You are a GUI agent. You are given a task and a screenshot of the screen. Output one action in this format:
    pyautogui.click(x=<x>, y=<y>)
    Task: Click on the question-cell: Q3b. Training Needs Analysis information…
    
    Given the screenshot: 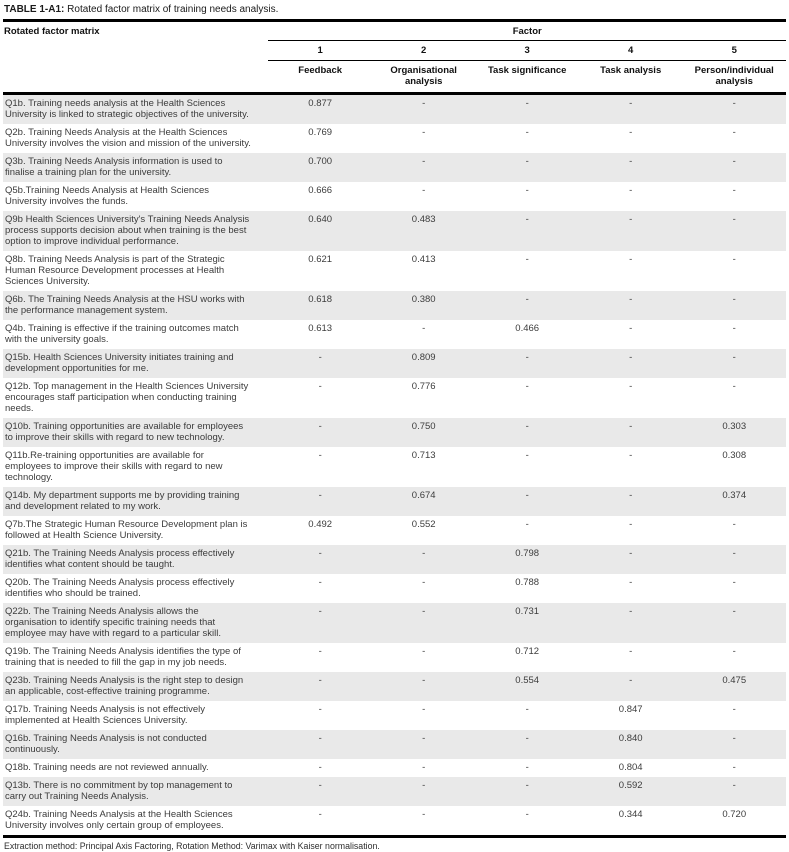 What is the action you would take?
    pyautogui.click(x=114, y=167)
    